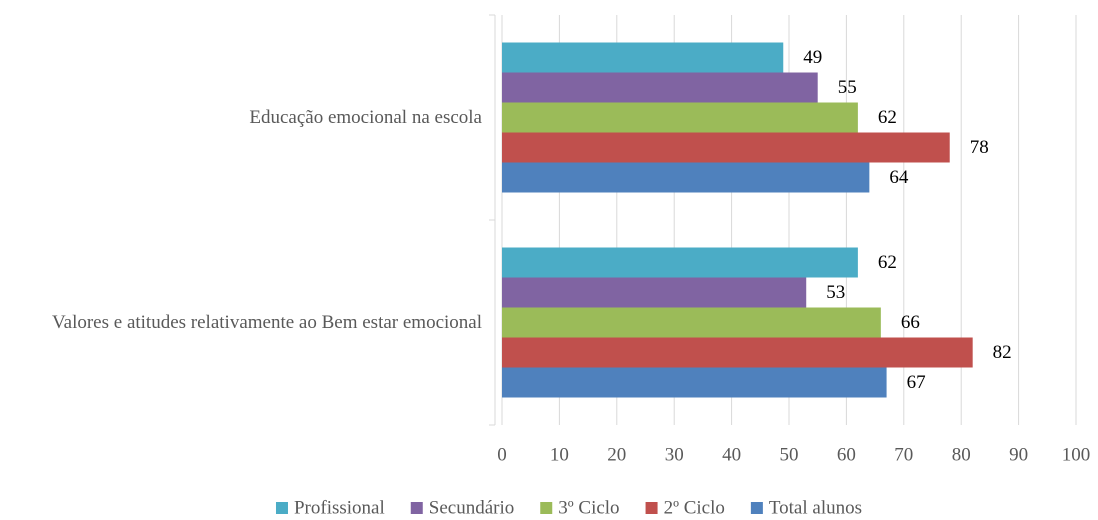  I want to click on x-tick-label: 20, so click(616, 454).